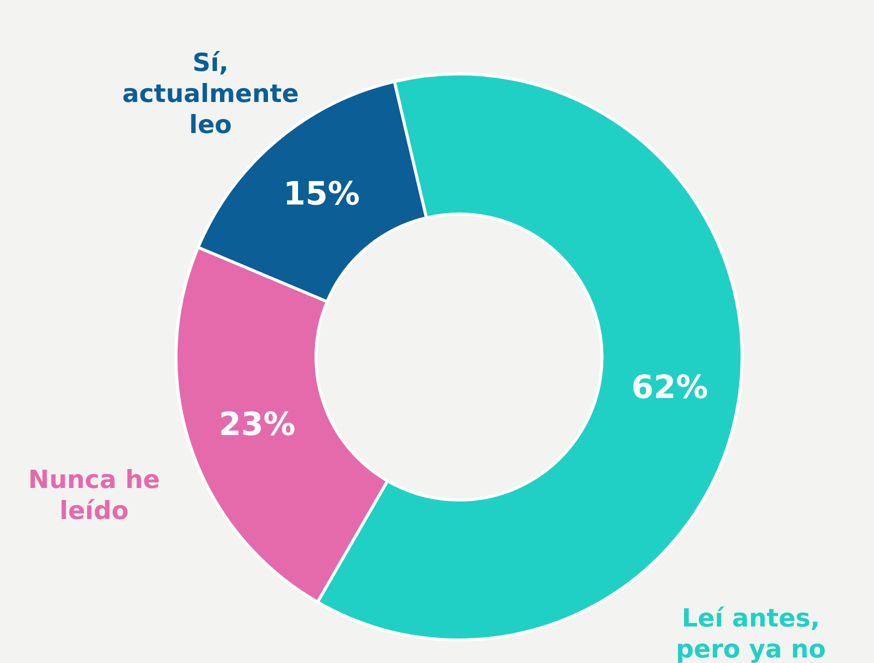 Image resolution: width=874 pixels, height=663 pixels. Describe the element at coordinates (210, 93) in the screenshot. I see `slice-label: Sí, actualmente leo` at that location.